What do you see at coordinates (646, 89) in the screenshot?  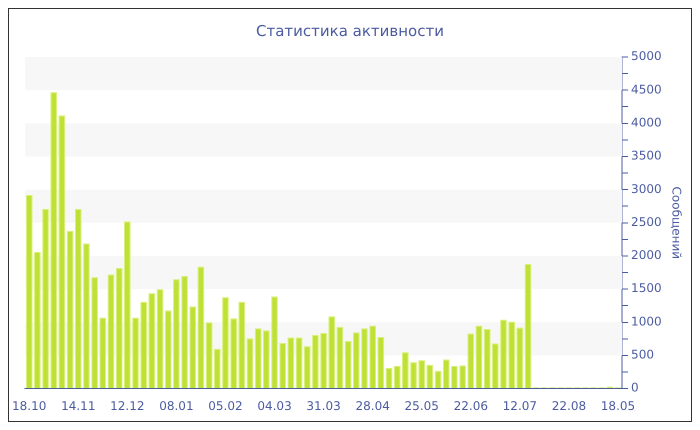 I see `y-tick-label: 4500` at bounding box center [646, 89].